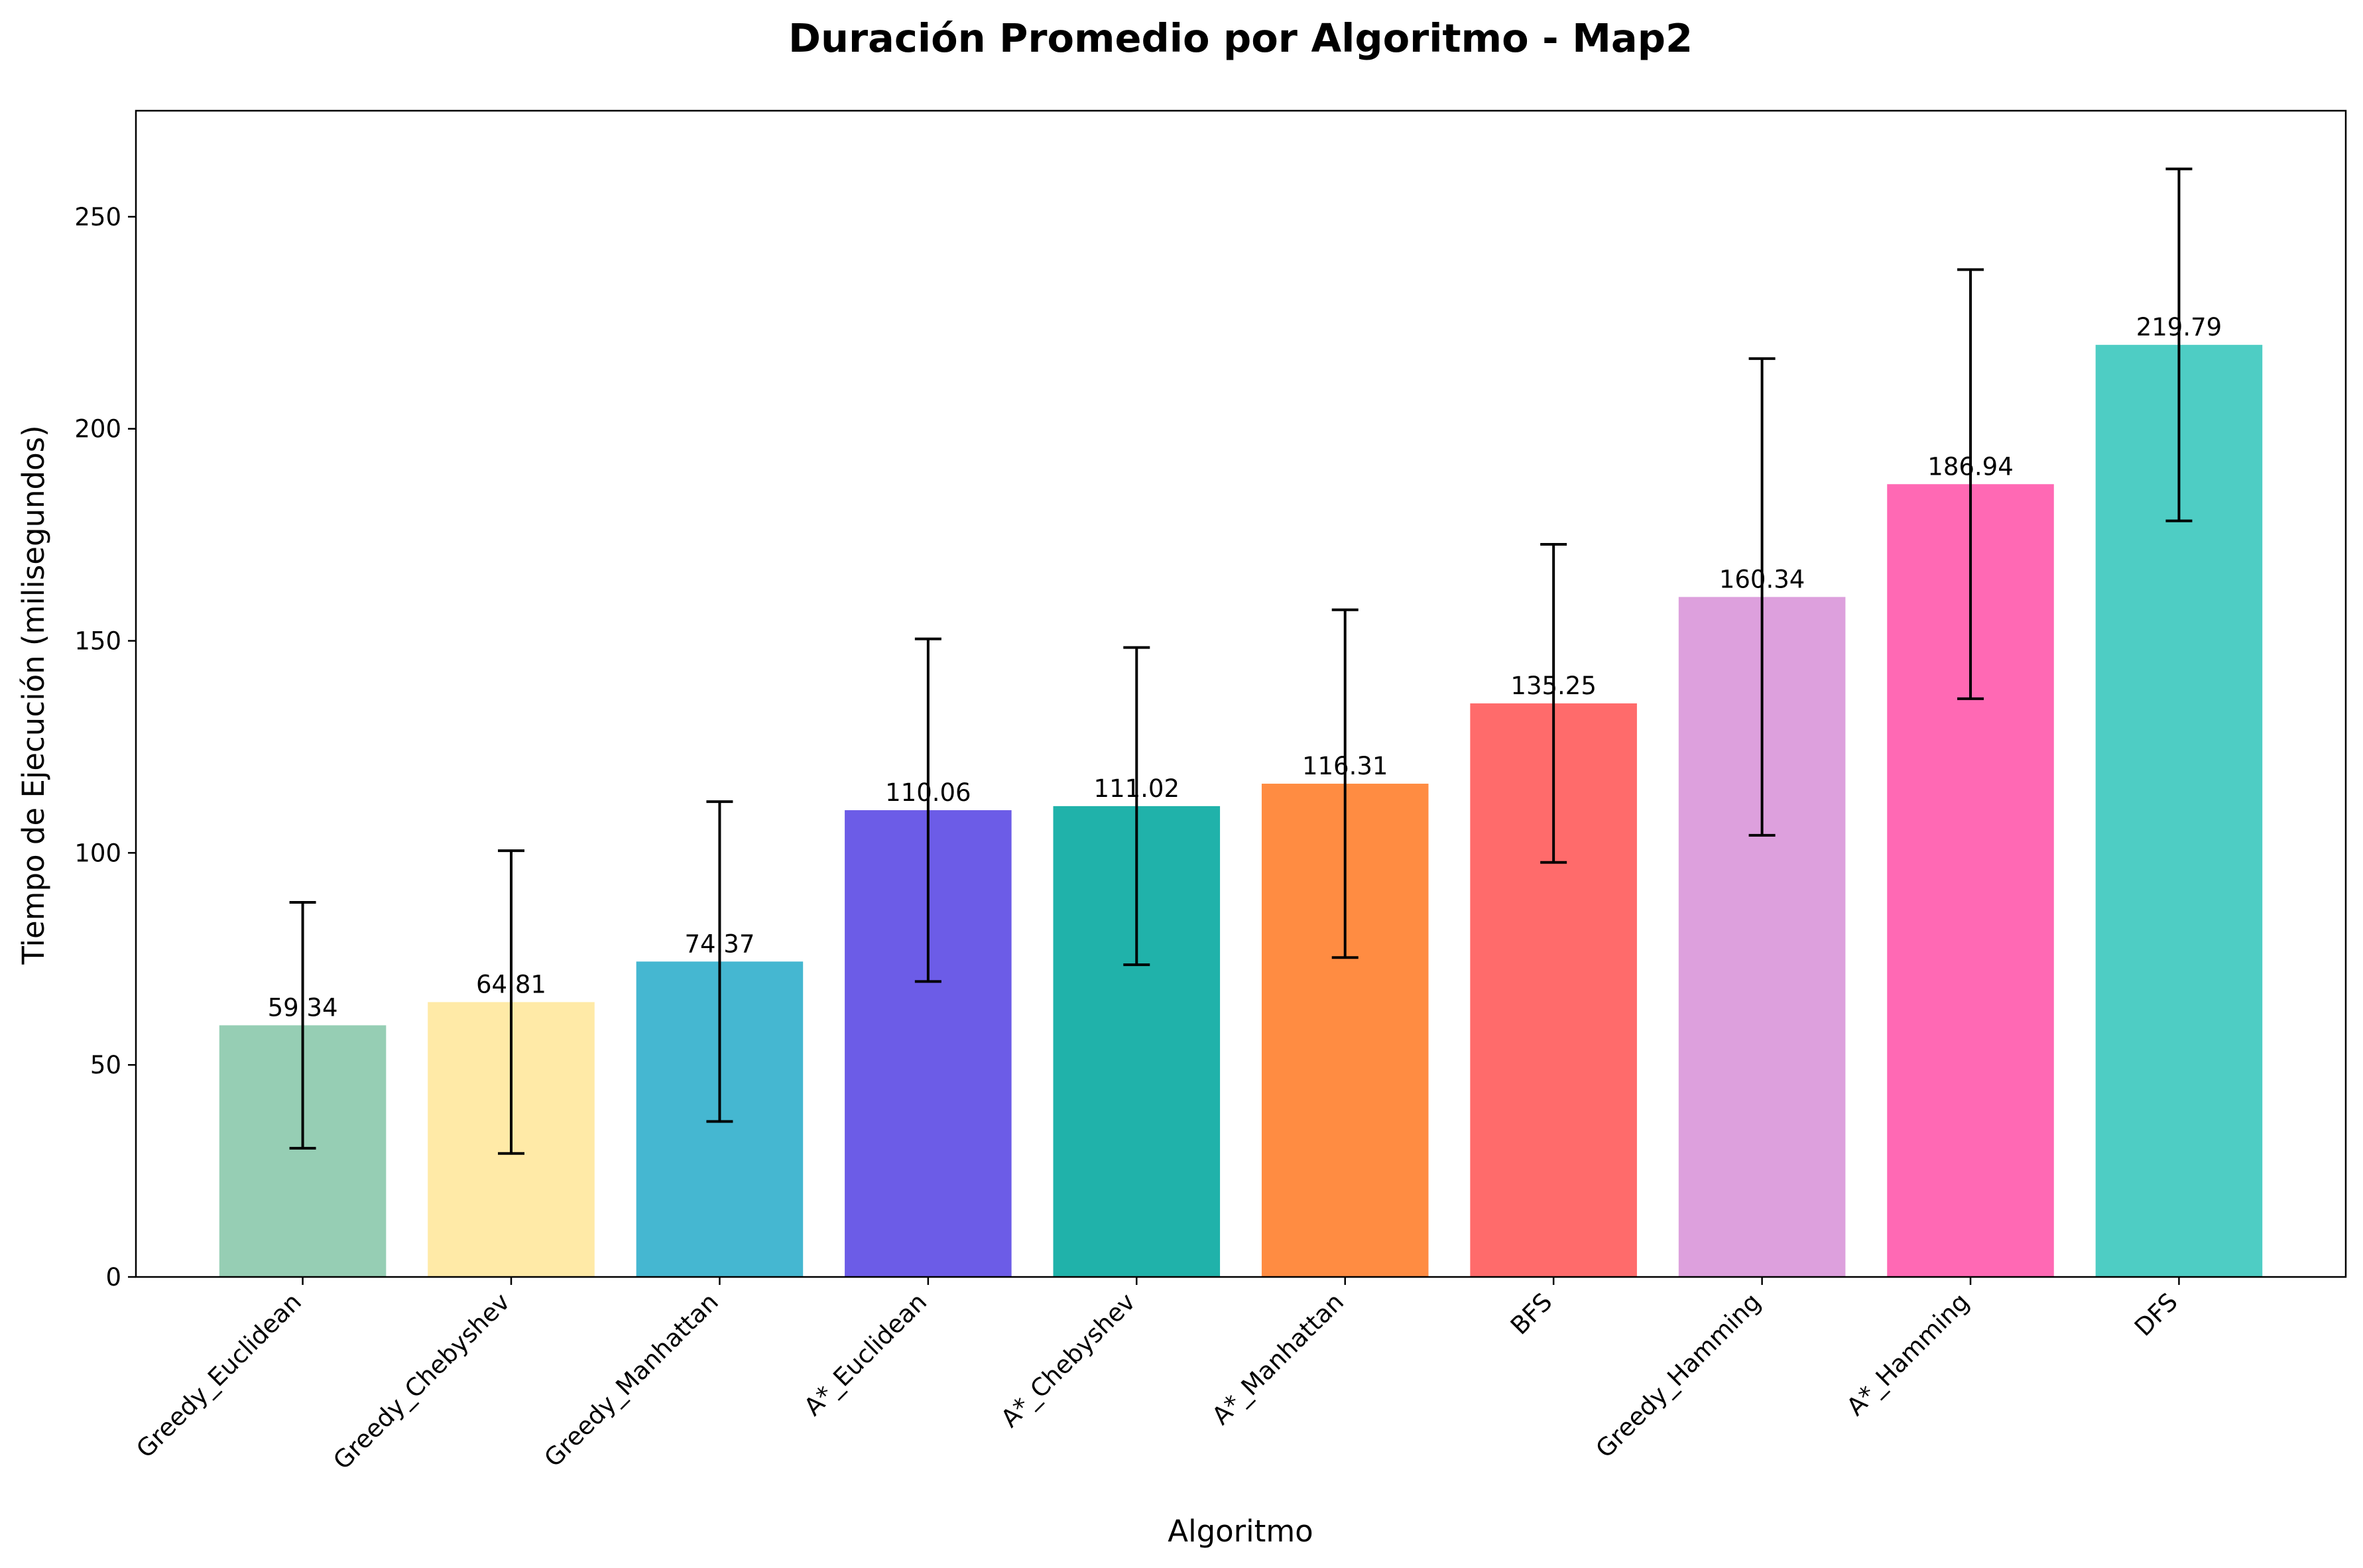 The height and width of the screenshot is (1568, 2363). Describe the element at coordinates (303, 1007) in the screenshot. I see `data-label: 59.34` at that location.